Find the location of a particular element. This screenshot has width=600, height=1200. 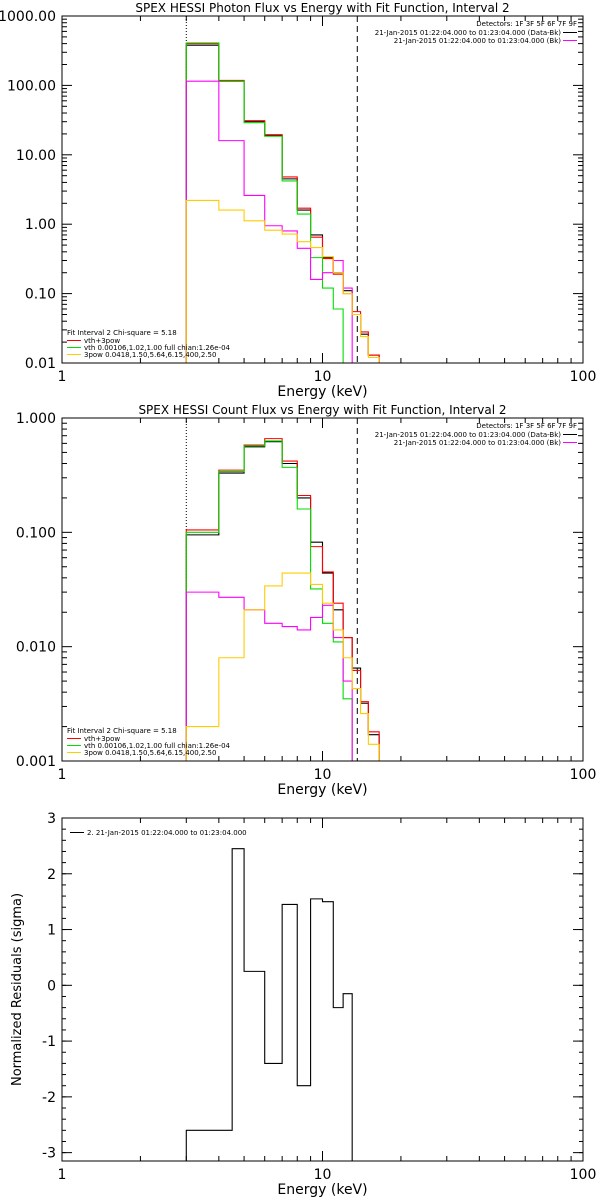

series-residuals-line is located at coordinates (269, 1004).